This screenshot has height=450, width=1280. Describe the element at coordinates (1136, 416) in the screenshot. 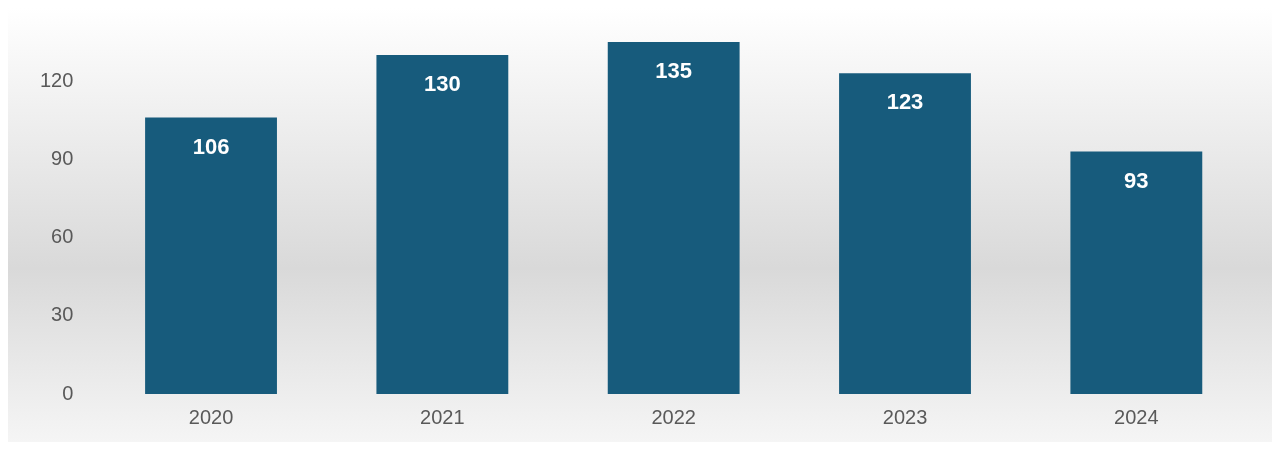

I see `x-tick-label: 2024` at that location.